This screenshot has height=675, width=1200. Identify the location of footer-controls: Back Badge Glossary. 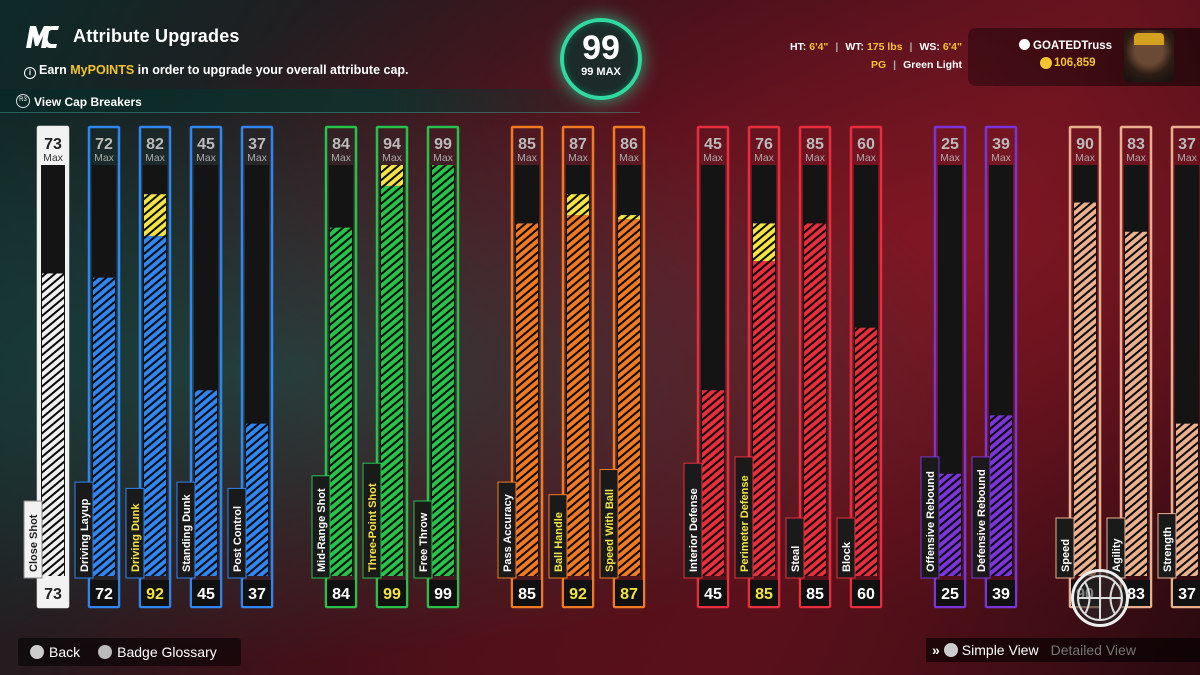
(129, 652).